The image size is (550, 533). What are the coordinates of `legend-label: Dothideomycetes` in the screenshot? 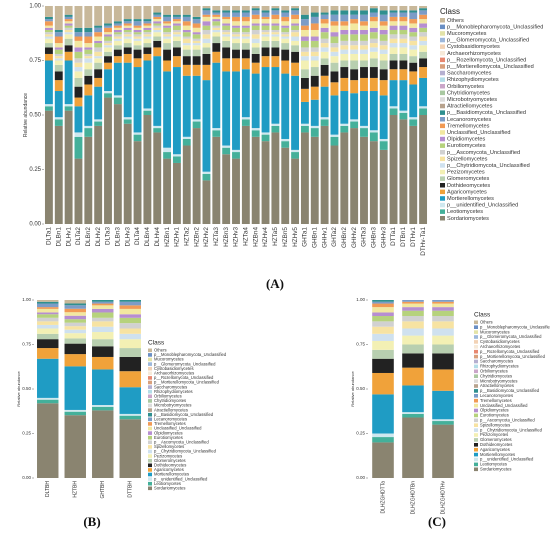 It's located at (170, 465).